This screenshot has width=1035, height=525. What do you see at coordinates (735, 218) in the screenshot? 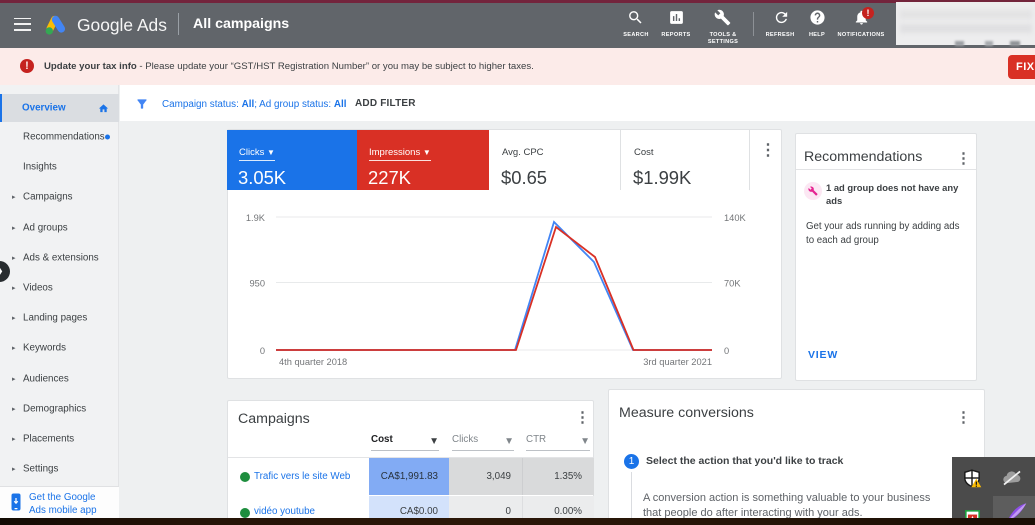
I see `svg-text: 140K` at bounding box center [735, 218].